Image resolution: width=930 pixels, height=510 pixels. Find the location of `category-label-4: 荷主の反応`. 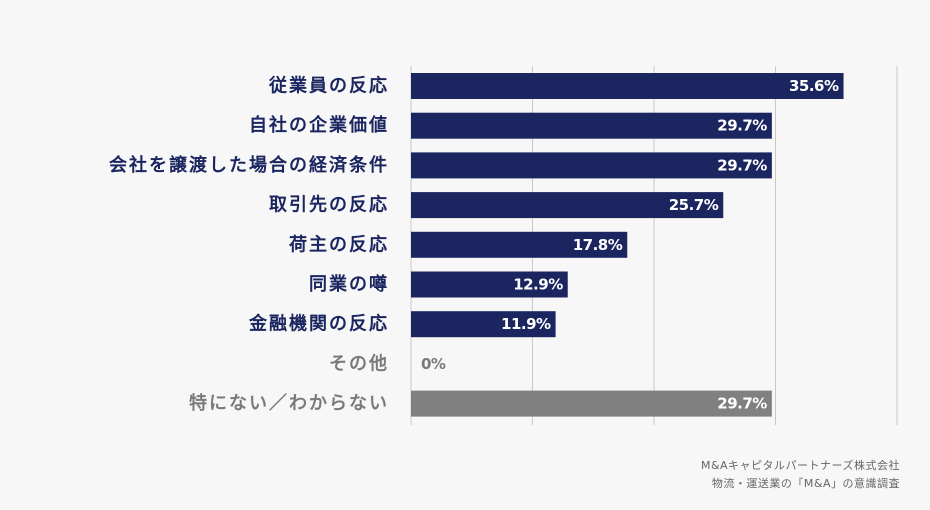

category-label-4: 荷主の反応 is located at coordinates (339, 244).